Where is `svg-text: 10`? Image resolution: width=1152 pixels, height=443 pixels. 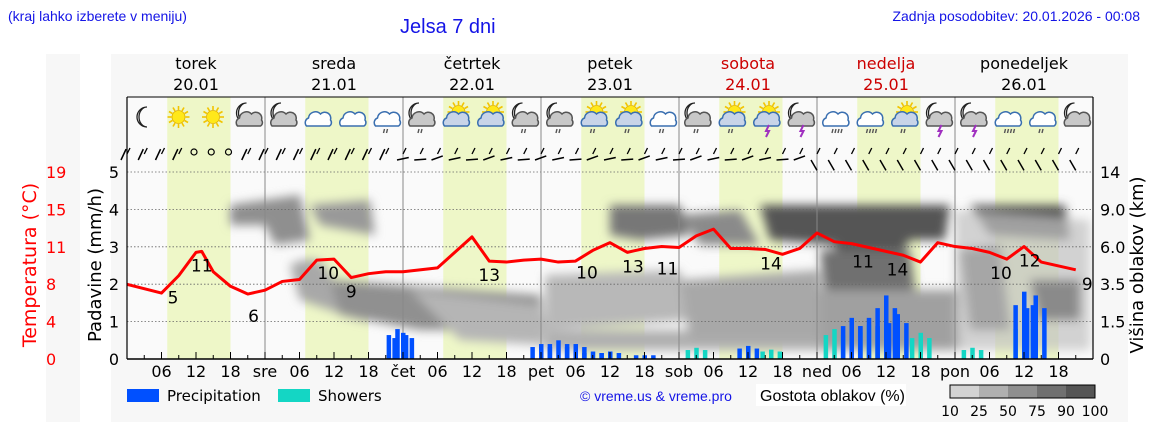
svg-text: 10 is located at coordinates (950, 412).